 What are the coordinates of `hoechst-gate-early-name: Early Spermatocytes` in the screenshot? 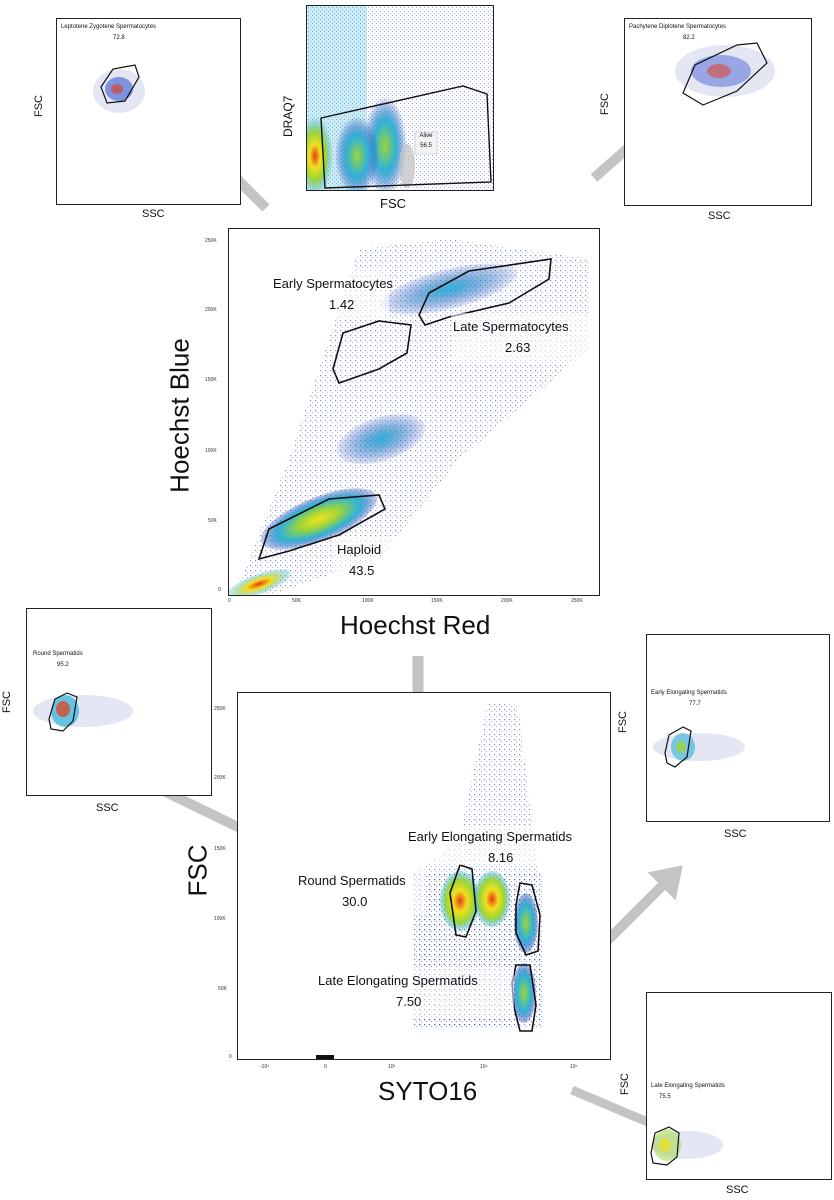 It's located at (333, 283).